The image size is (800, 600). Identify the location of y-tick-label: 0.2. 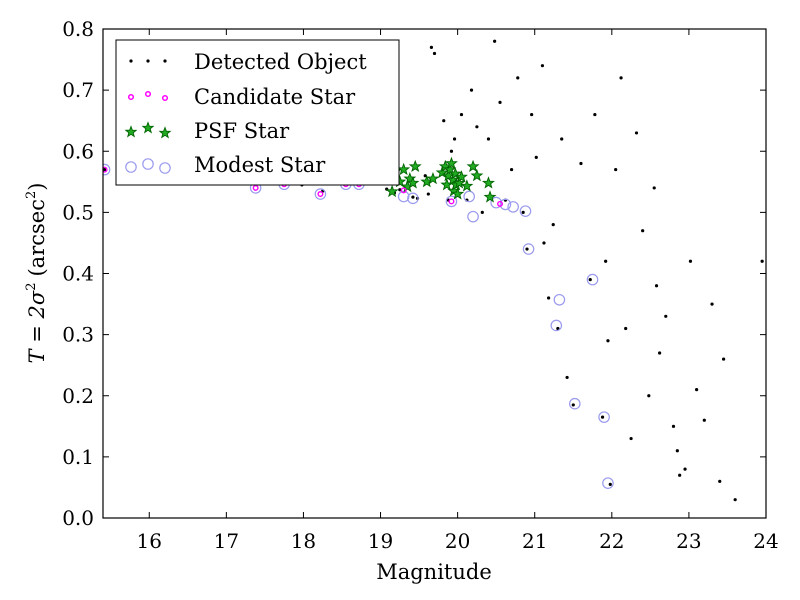
(78, 396).